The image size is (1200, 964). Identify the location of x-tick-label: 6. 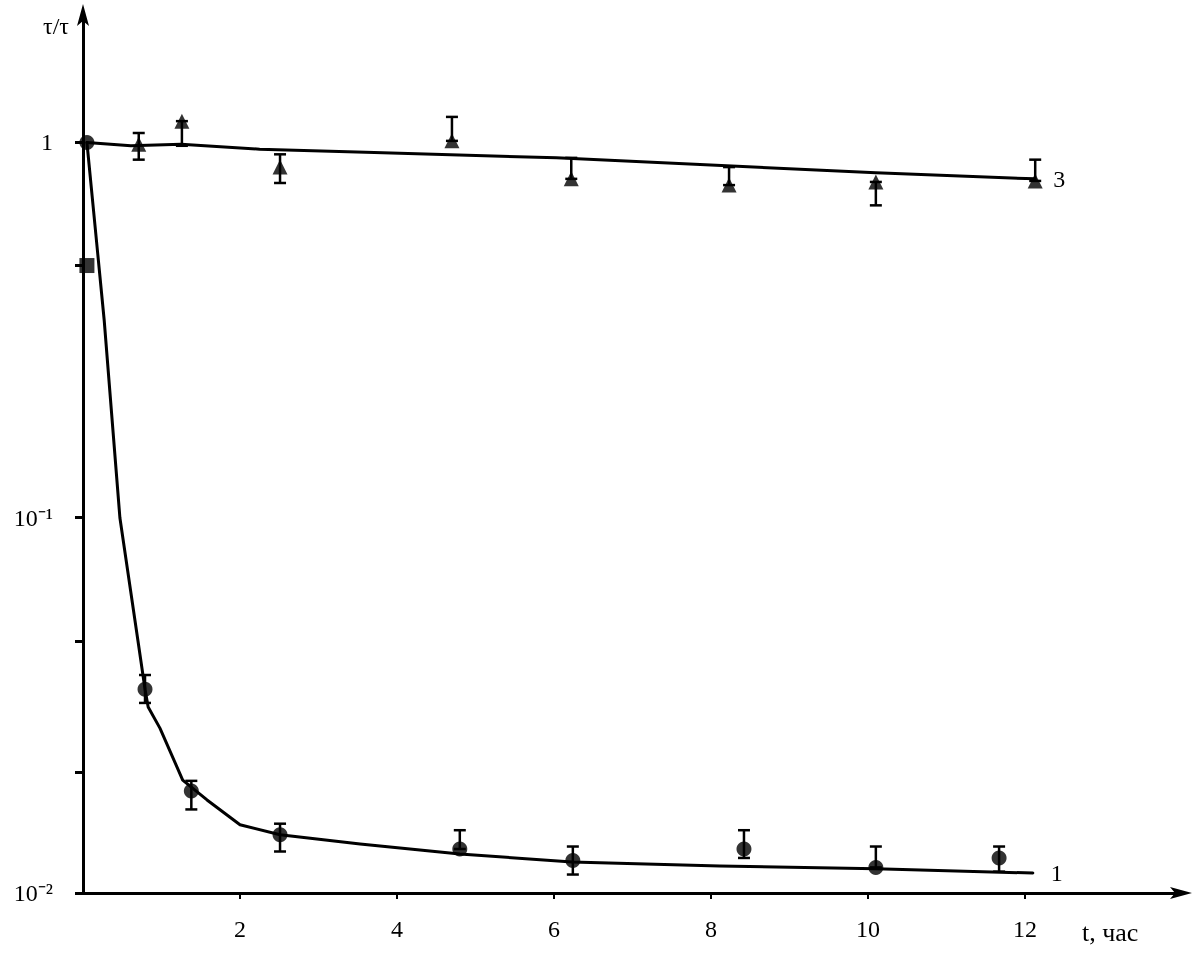
(554, 929).